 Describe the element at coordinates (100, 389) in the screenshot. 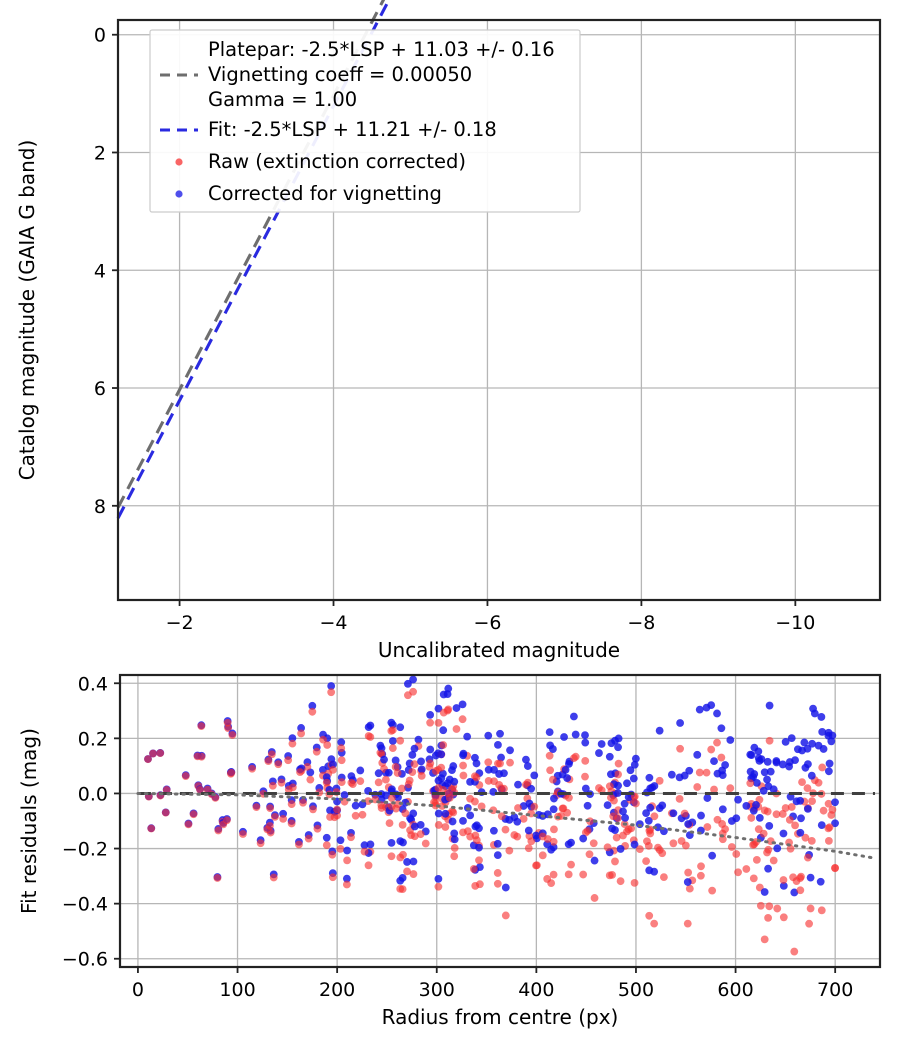

I see `top-ytick-label: 6` at that location.